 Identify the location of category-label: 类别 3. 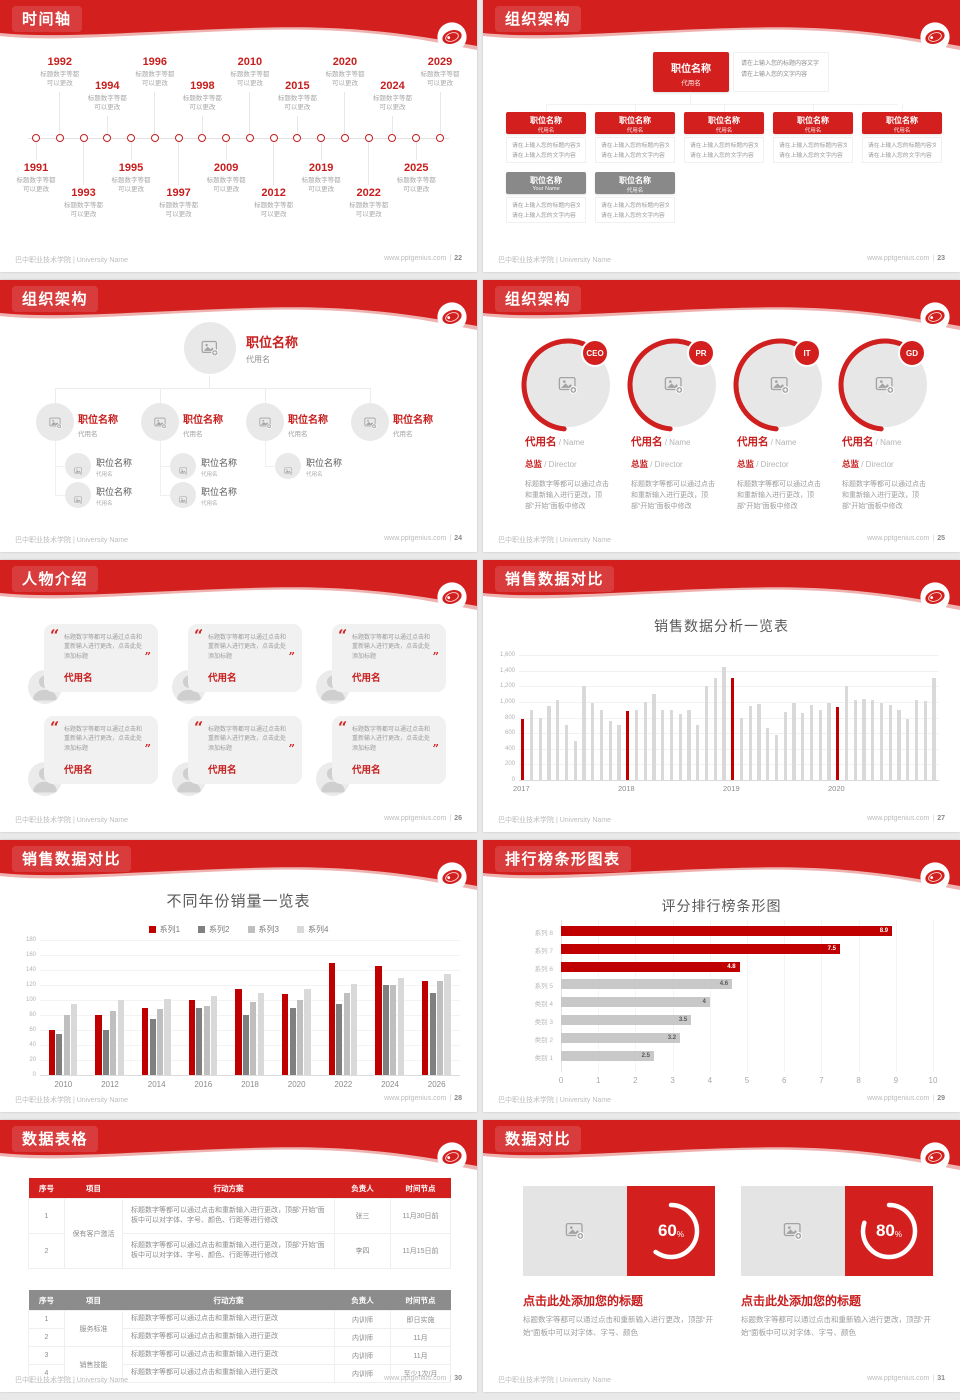
(543, 1022).